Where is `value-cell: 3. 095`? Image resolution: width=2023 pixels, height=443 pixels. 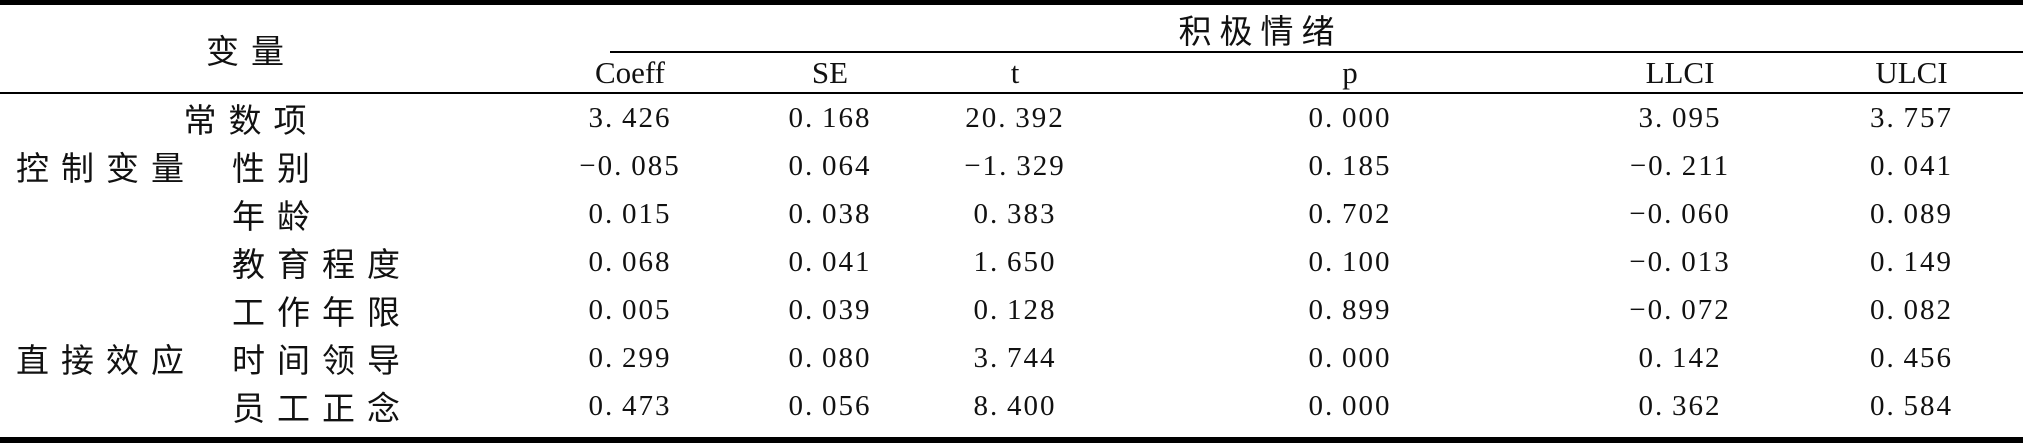 value-cell: 3. 095 is located at coordinates (1680, 117).